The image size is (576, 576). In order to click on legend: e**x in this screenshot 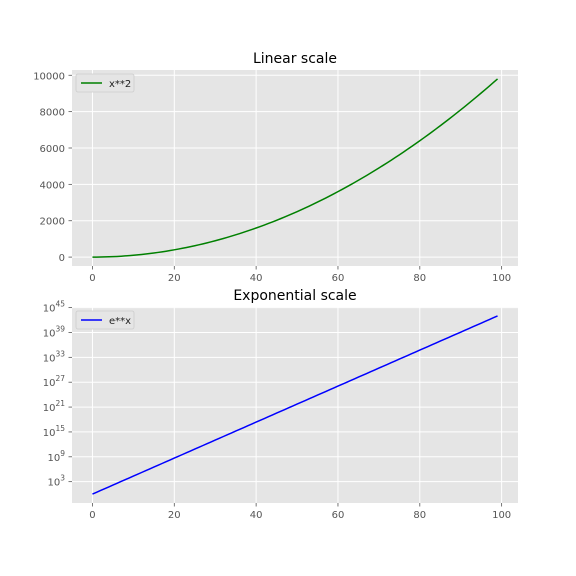, I will do `click(105, 320)`.